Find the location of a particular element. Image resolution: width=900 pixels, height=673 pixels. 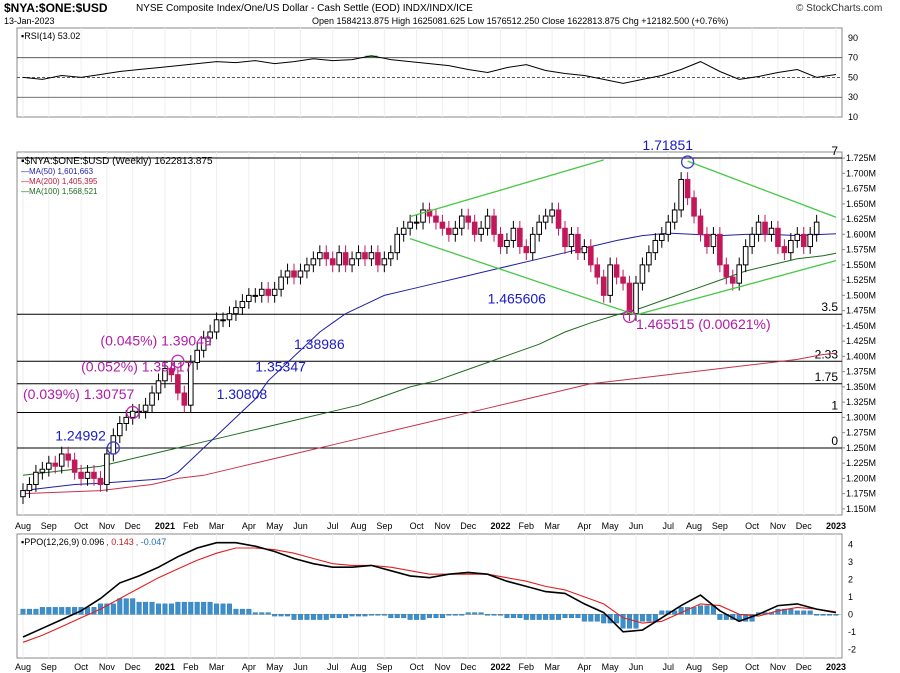

rsi-tick-label: 30 is located at coordinates (853, 97).